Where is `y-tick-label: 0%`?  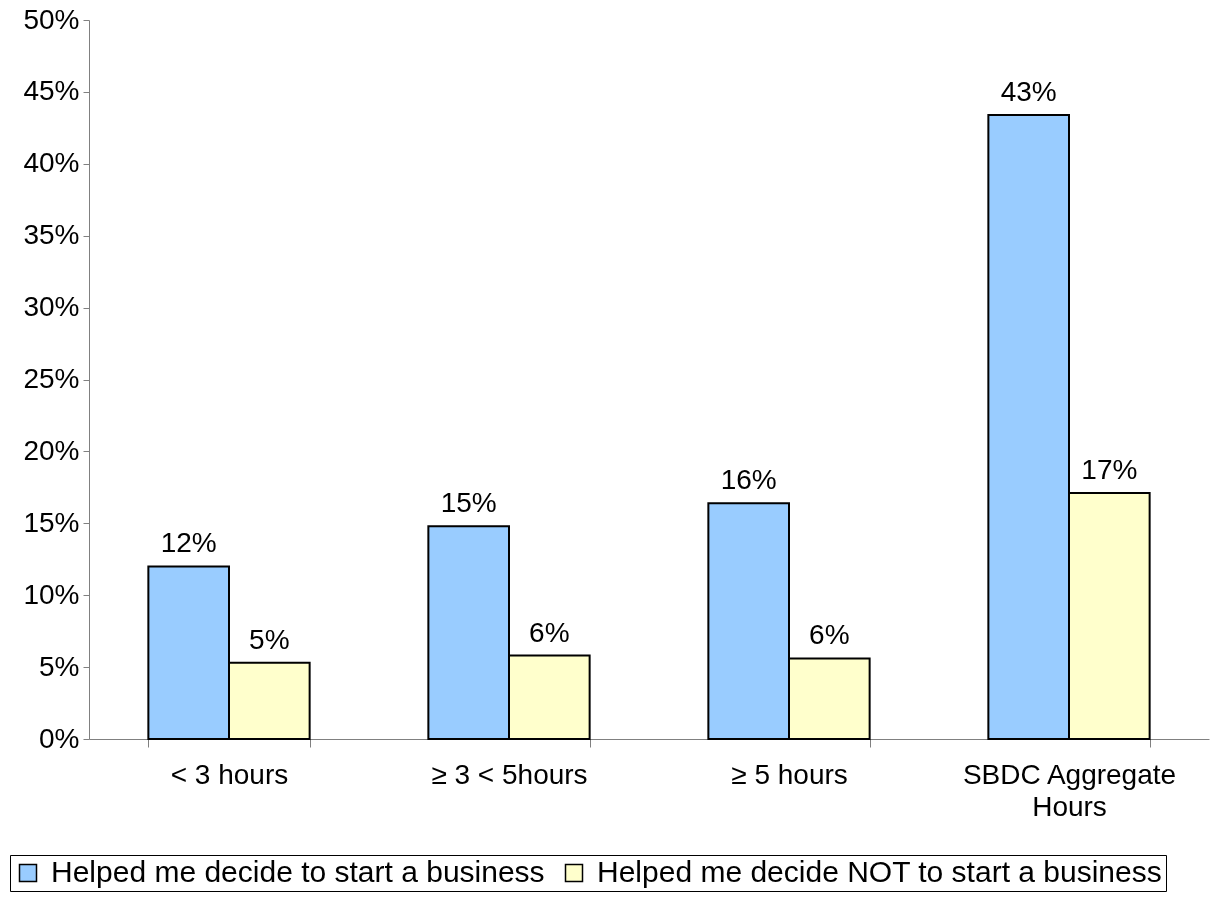 y-tick-label: 0% is located at coordinates (59, 738).